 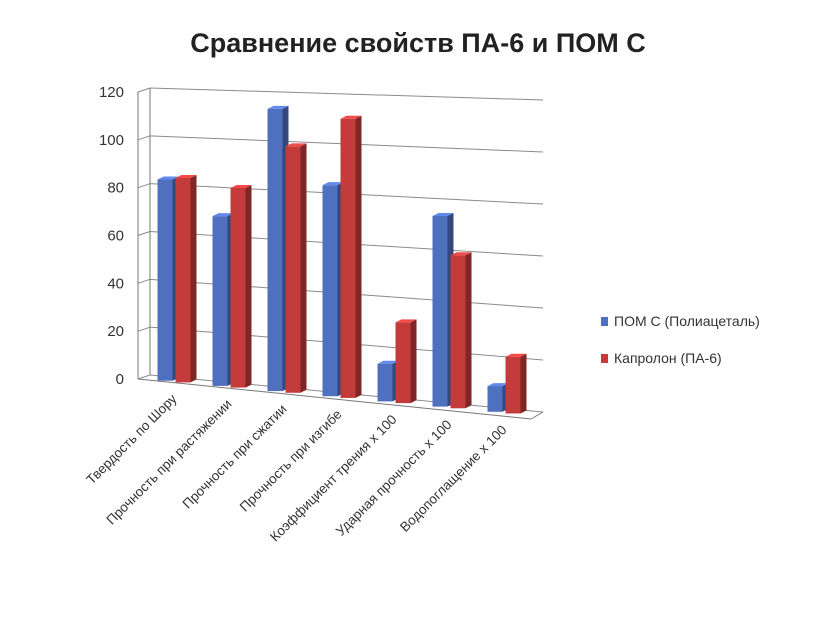 I want to click on floor-edge, so click(x=537, y=415).